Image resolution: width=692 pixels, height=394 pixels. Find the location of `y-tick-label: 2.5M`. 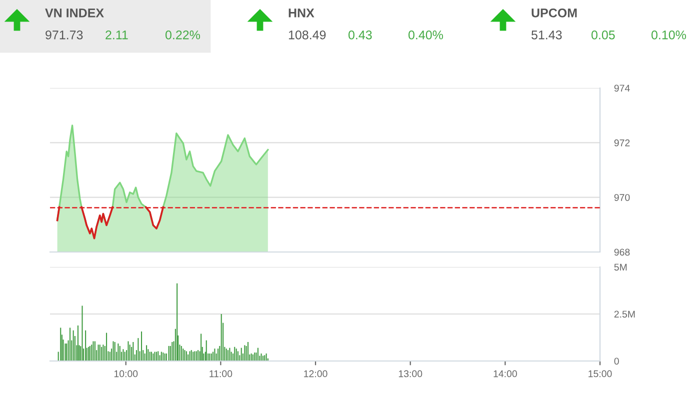

y-tick-label: 2.5M is located at coordinates (624, 314).